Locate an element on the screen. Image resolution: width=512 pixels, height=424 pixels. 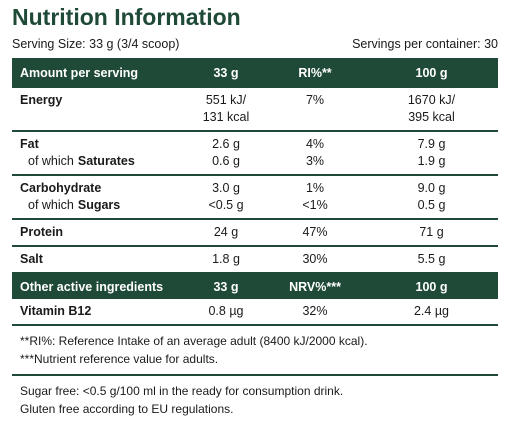
cell-line: 1.8 g is located at coordinates (226, 259).